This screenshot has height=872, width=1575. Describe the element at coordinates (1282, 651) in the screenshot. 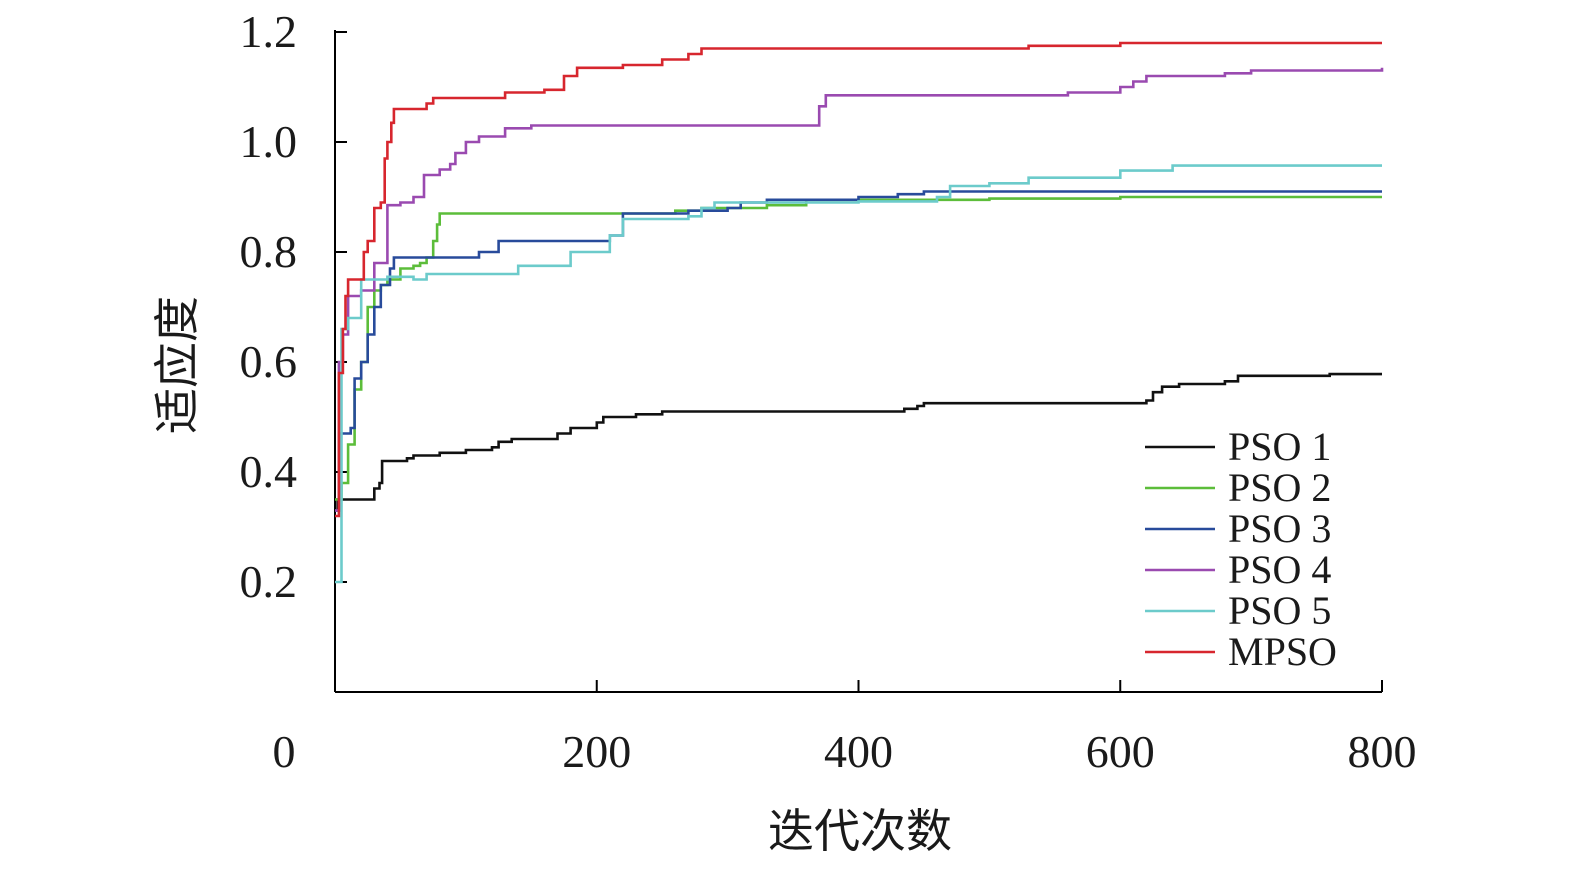

I see `legend-label: MPSO` at that location.